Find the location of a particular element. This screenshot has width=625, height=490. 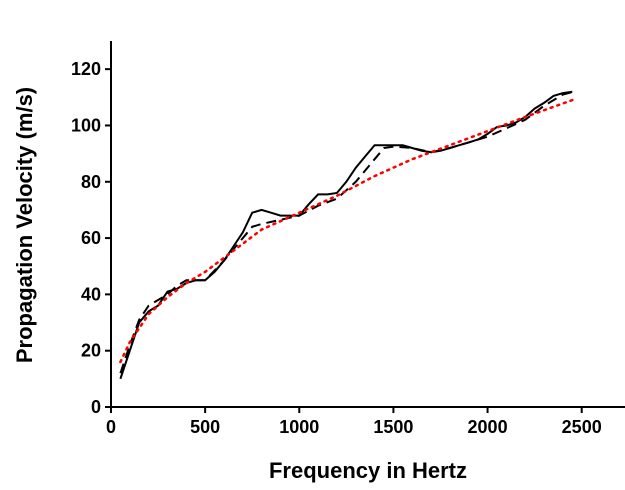

x-tick-label: 2500 is located at coordinates (582, 427).